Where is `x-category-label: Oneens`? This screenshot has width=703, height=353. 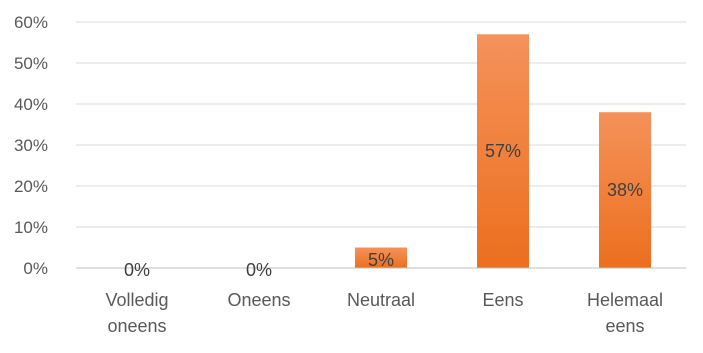
x-category-label: Oneens is located at coordinates (258, 300).